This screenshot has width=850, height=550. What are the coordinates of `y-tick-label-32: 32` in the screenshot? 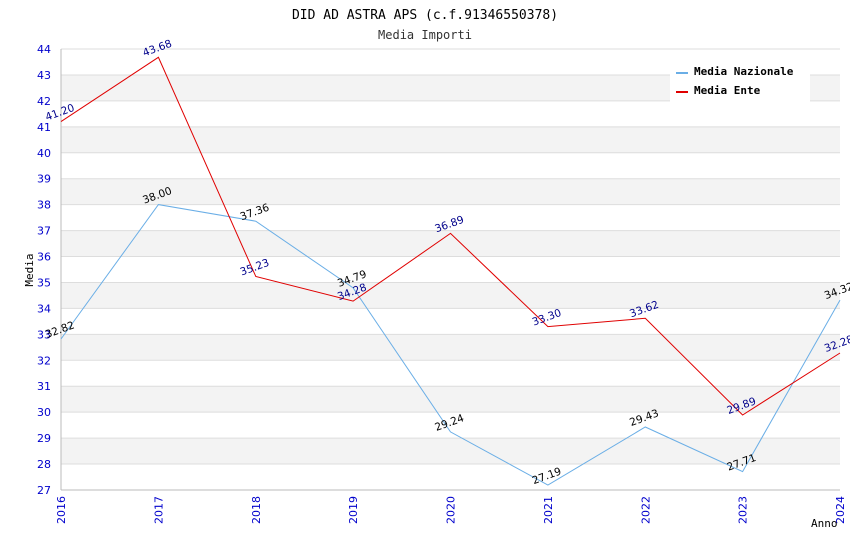 It's located at (44, 360).